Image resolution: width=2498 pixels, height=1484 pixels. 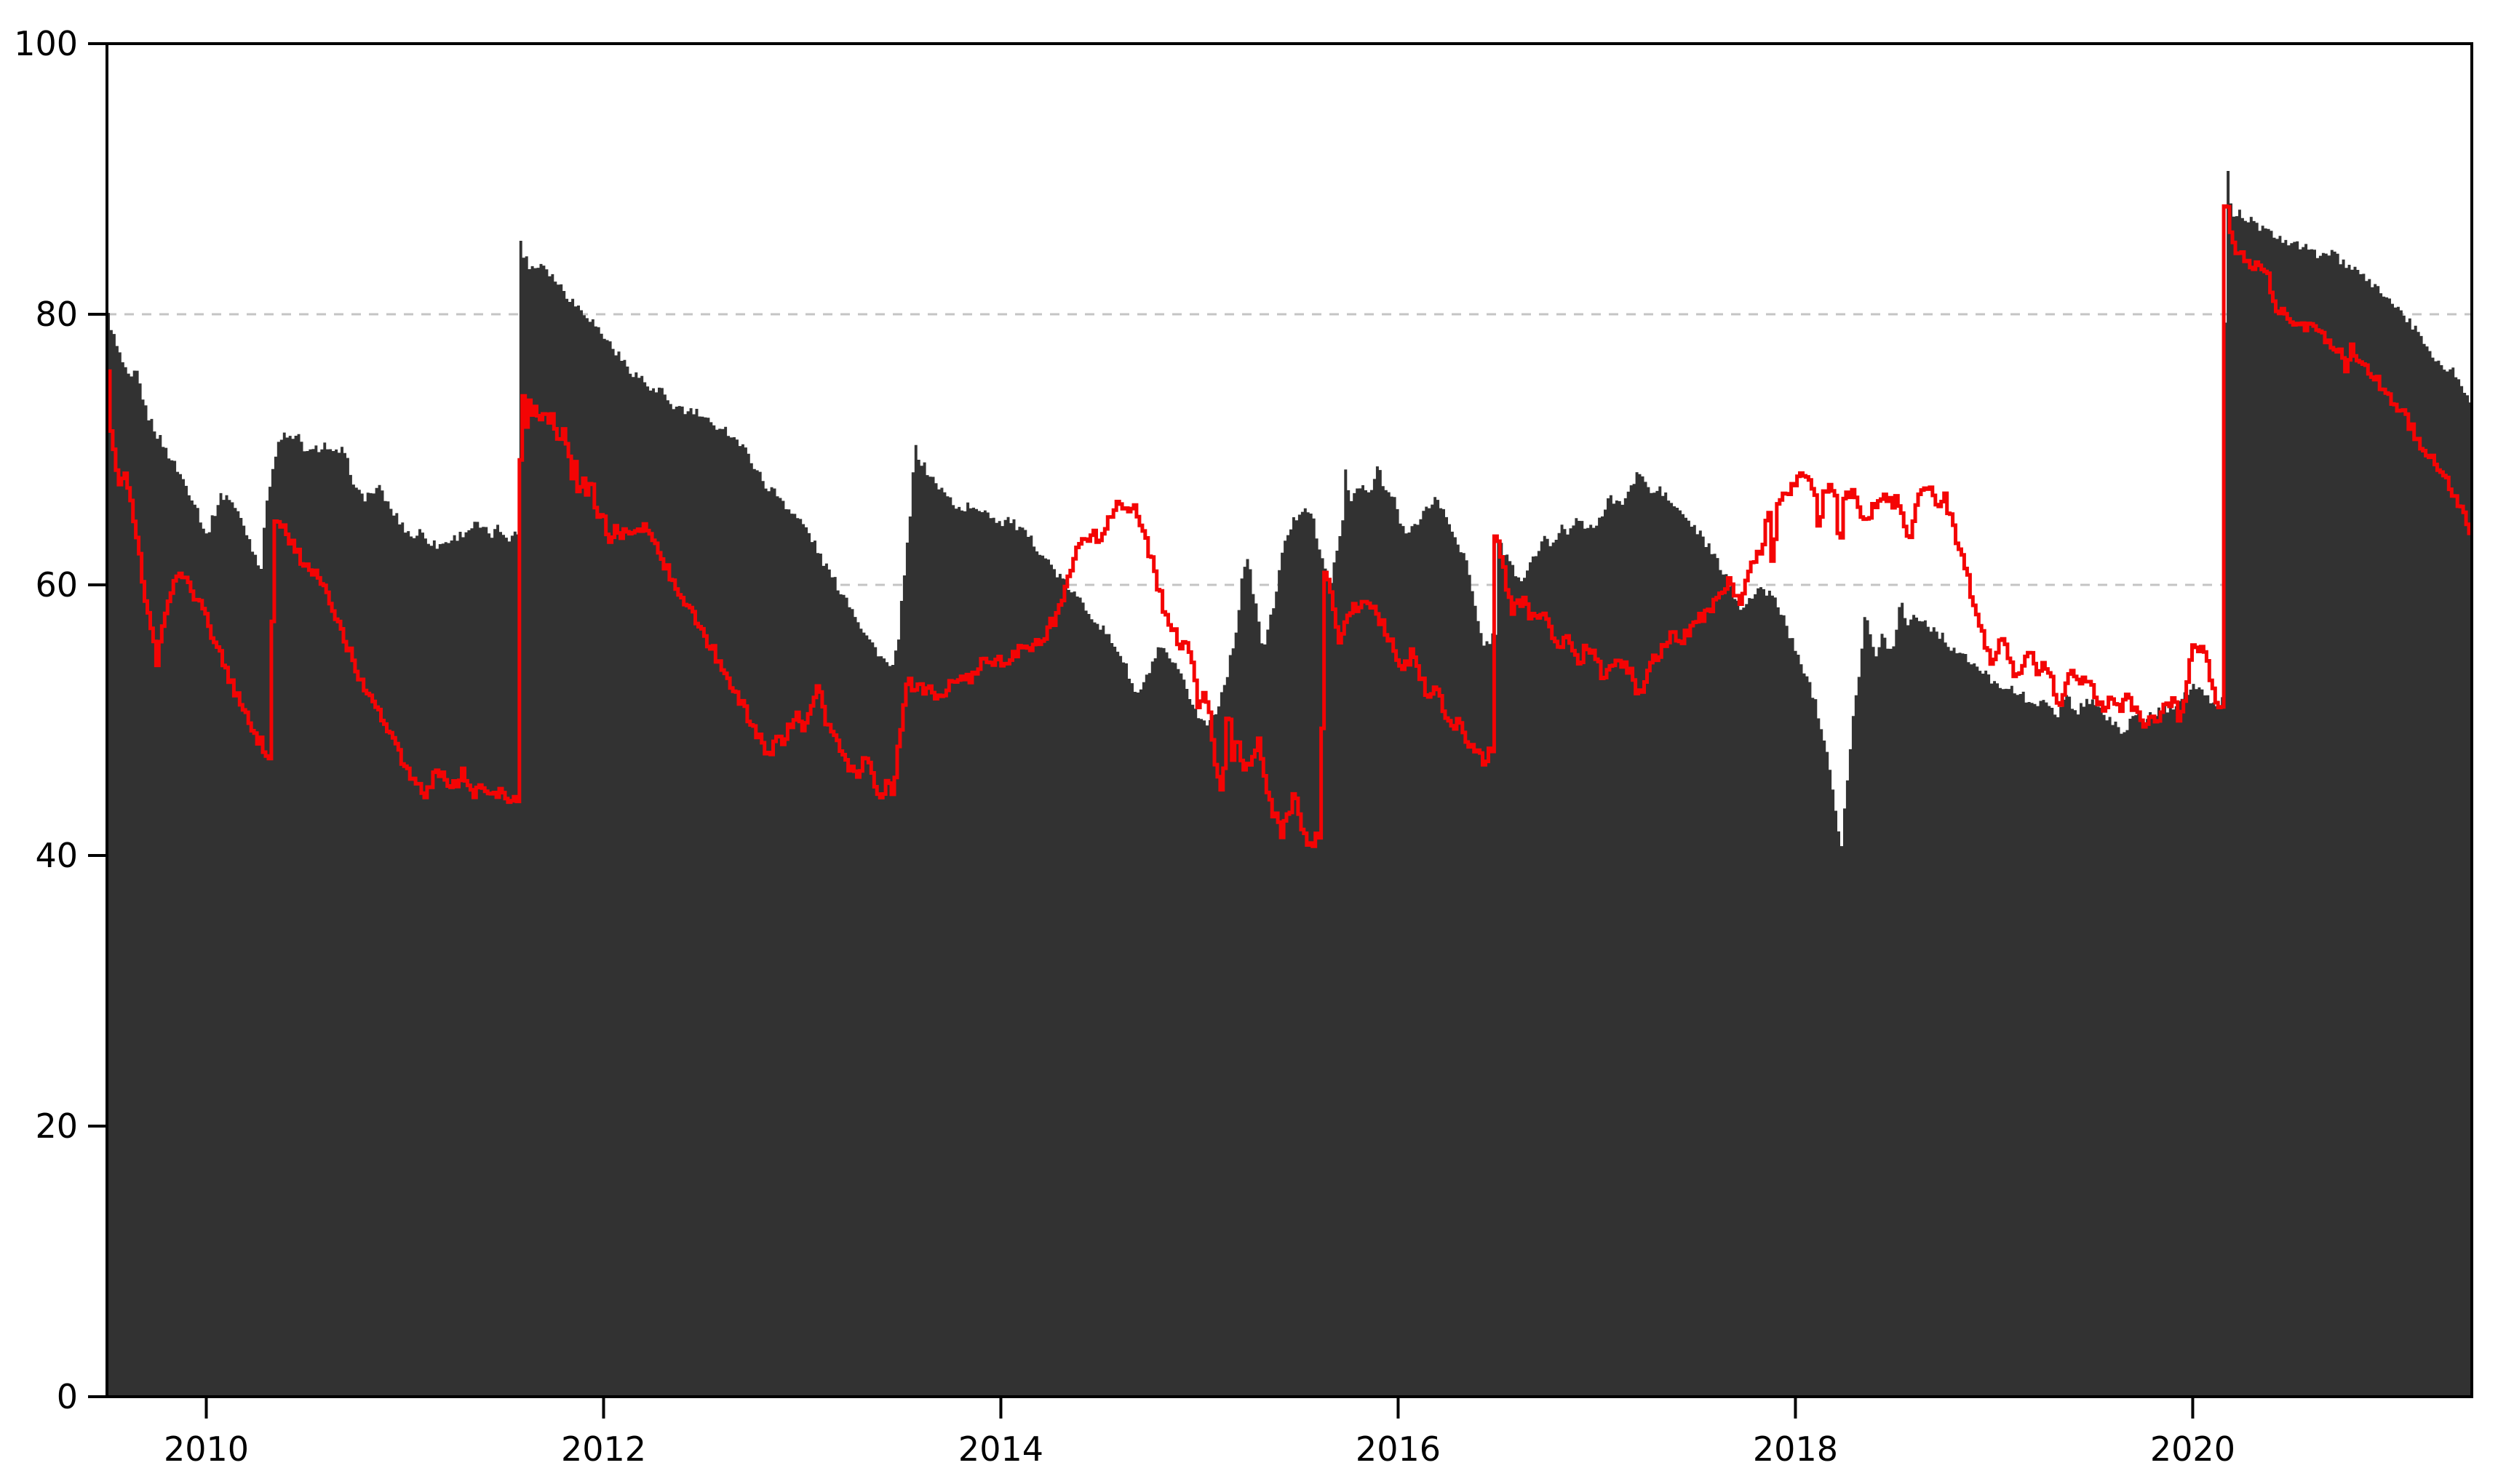 I want to click on x-tick-label-2012: 2012, so click(x=603, y=1449).